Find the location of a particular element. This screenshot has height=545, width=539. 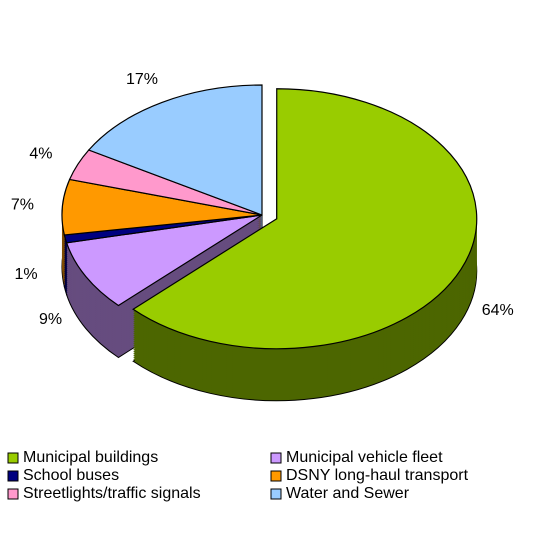

data-label: 1% is located at coordinates (26, 274).